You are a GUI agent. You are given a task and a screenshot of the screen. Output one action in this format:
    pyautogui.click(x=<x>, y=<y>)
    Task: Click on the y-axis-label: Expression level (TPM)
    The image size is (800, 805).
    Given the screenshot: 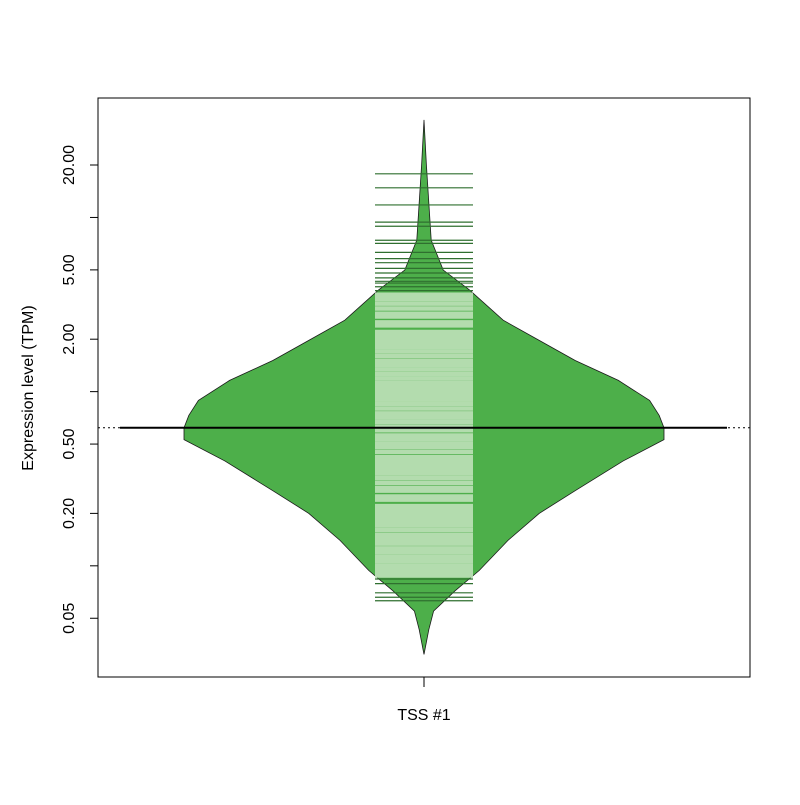 What is the action you would take?
    pyautogui.click(x=28, y=387)
    